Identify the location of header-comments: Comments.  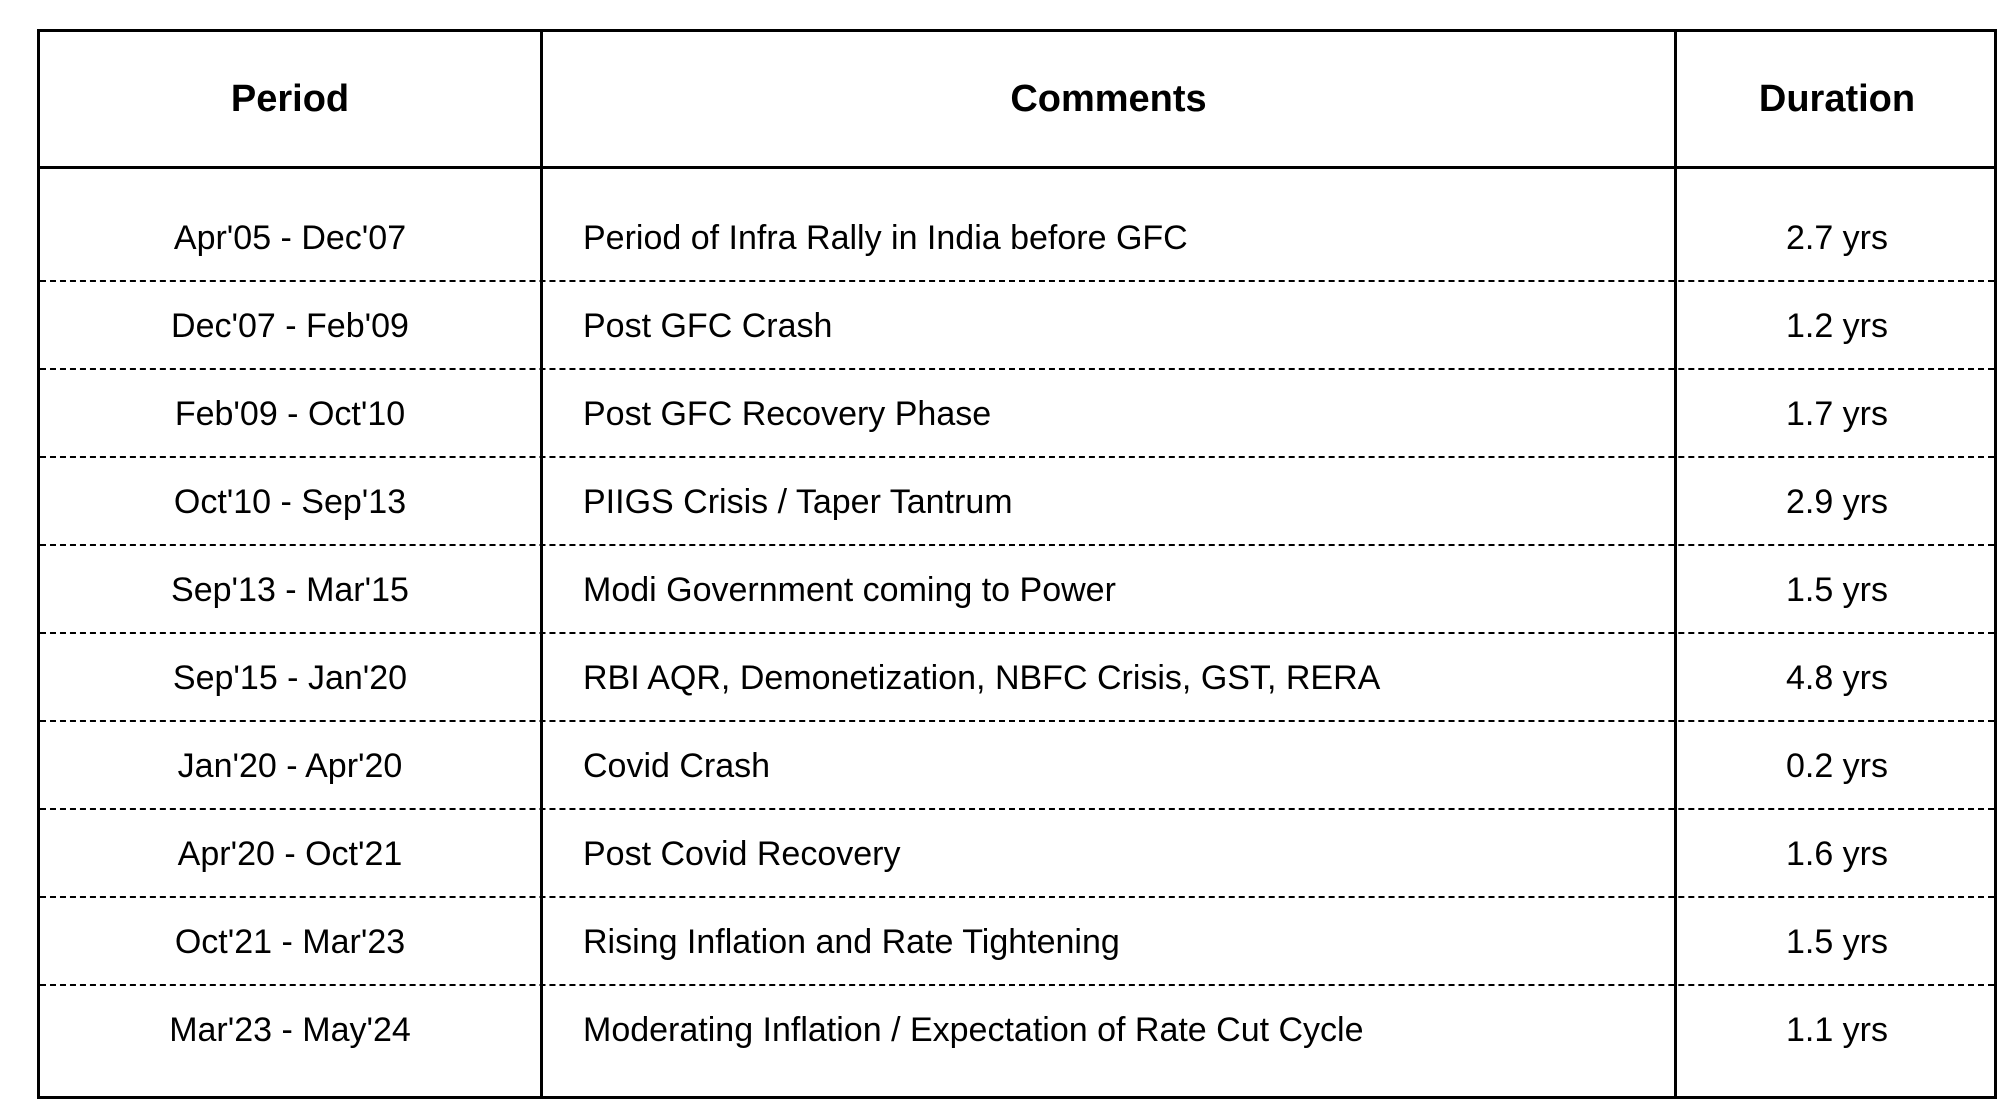
(1108, 98).